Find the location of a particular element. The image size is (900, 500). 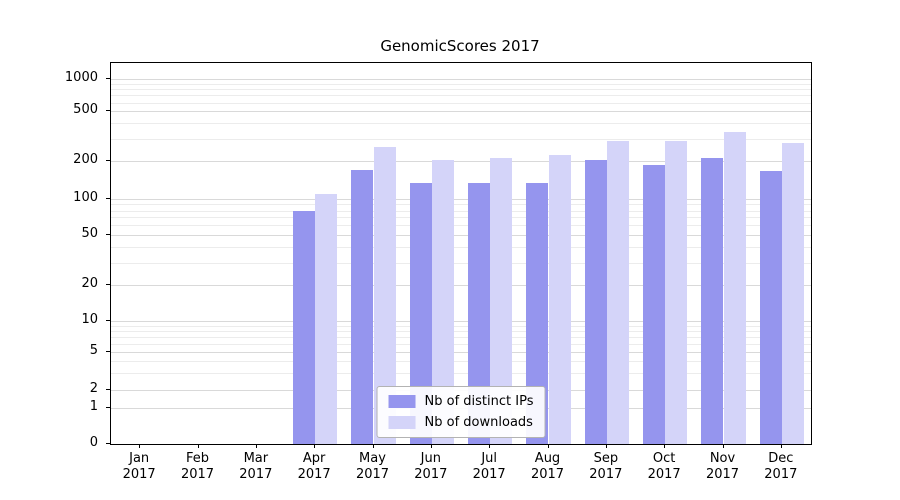

bar-nb-of-distinct-ips-aug-2017 is located at coordinates (537, 313).